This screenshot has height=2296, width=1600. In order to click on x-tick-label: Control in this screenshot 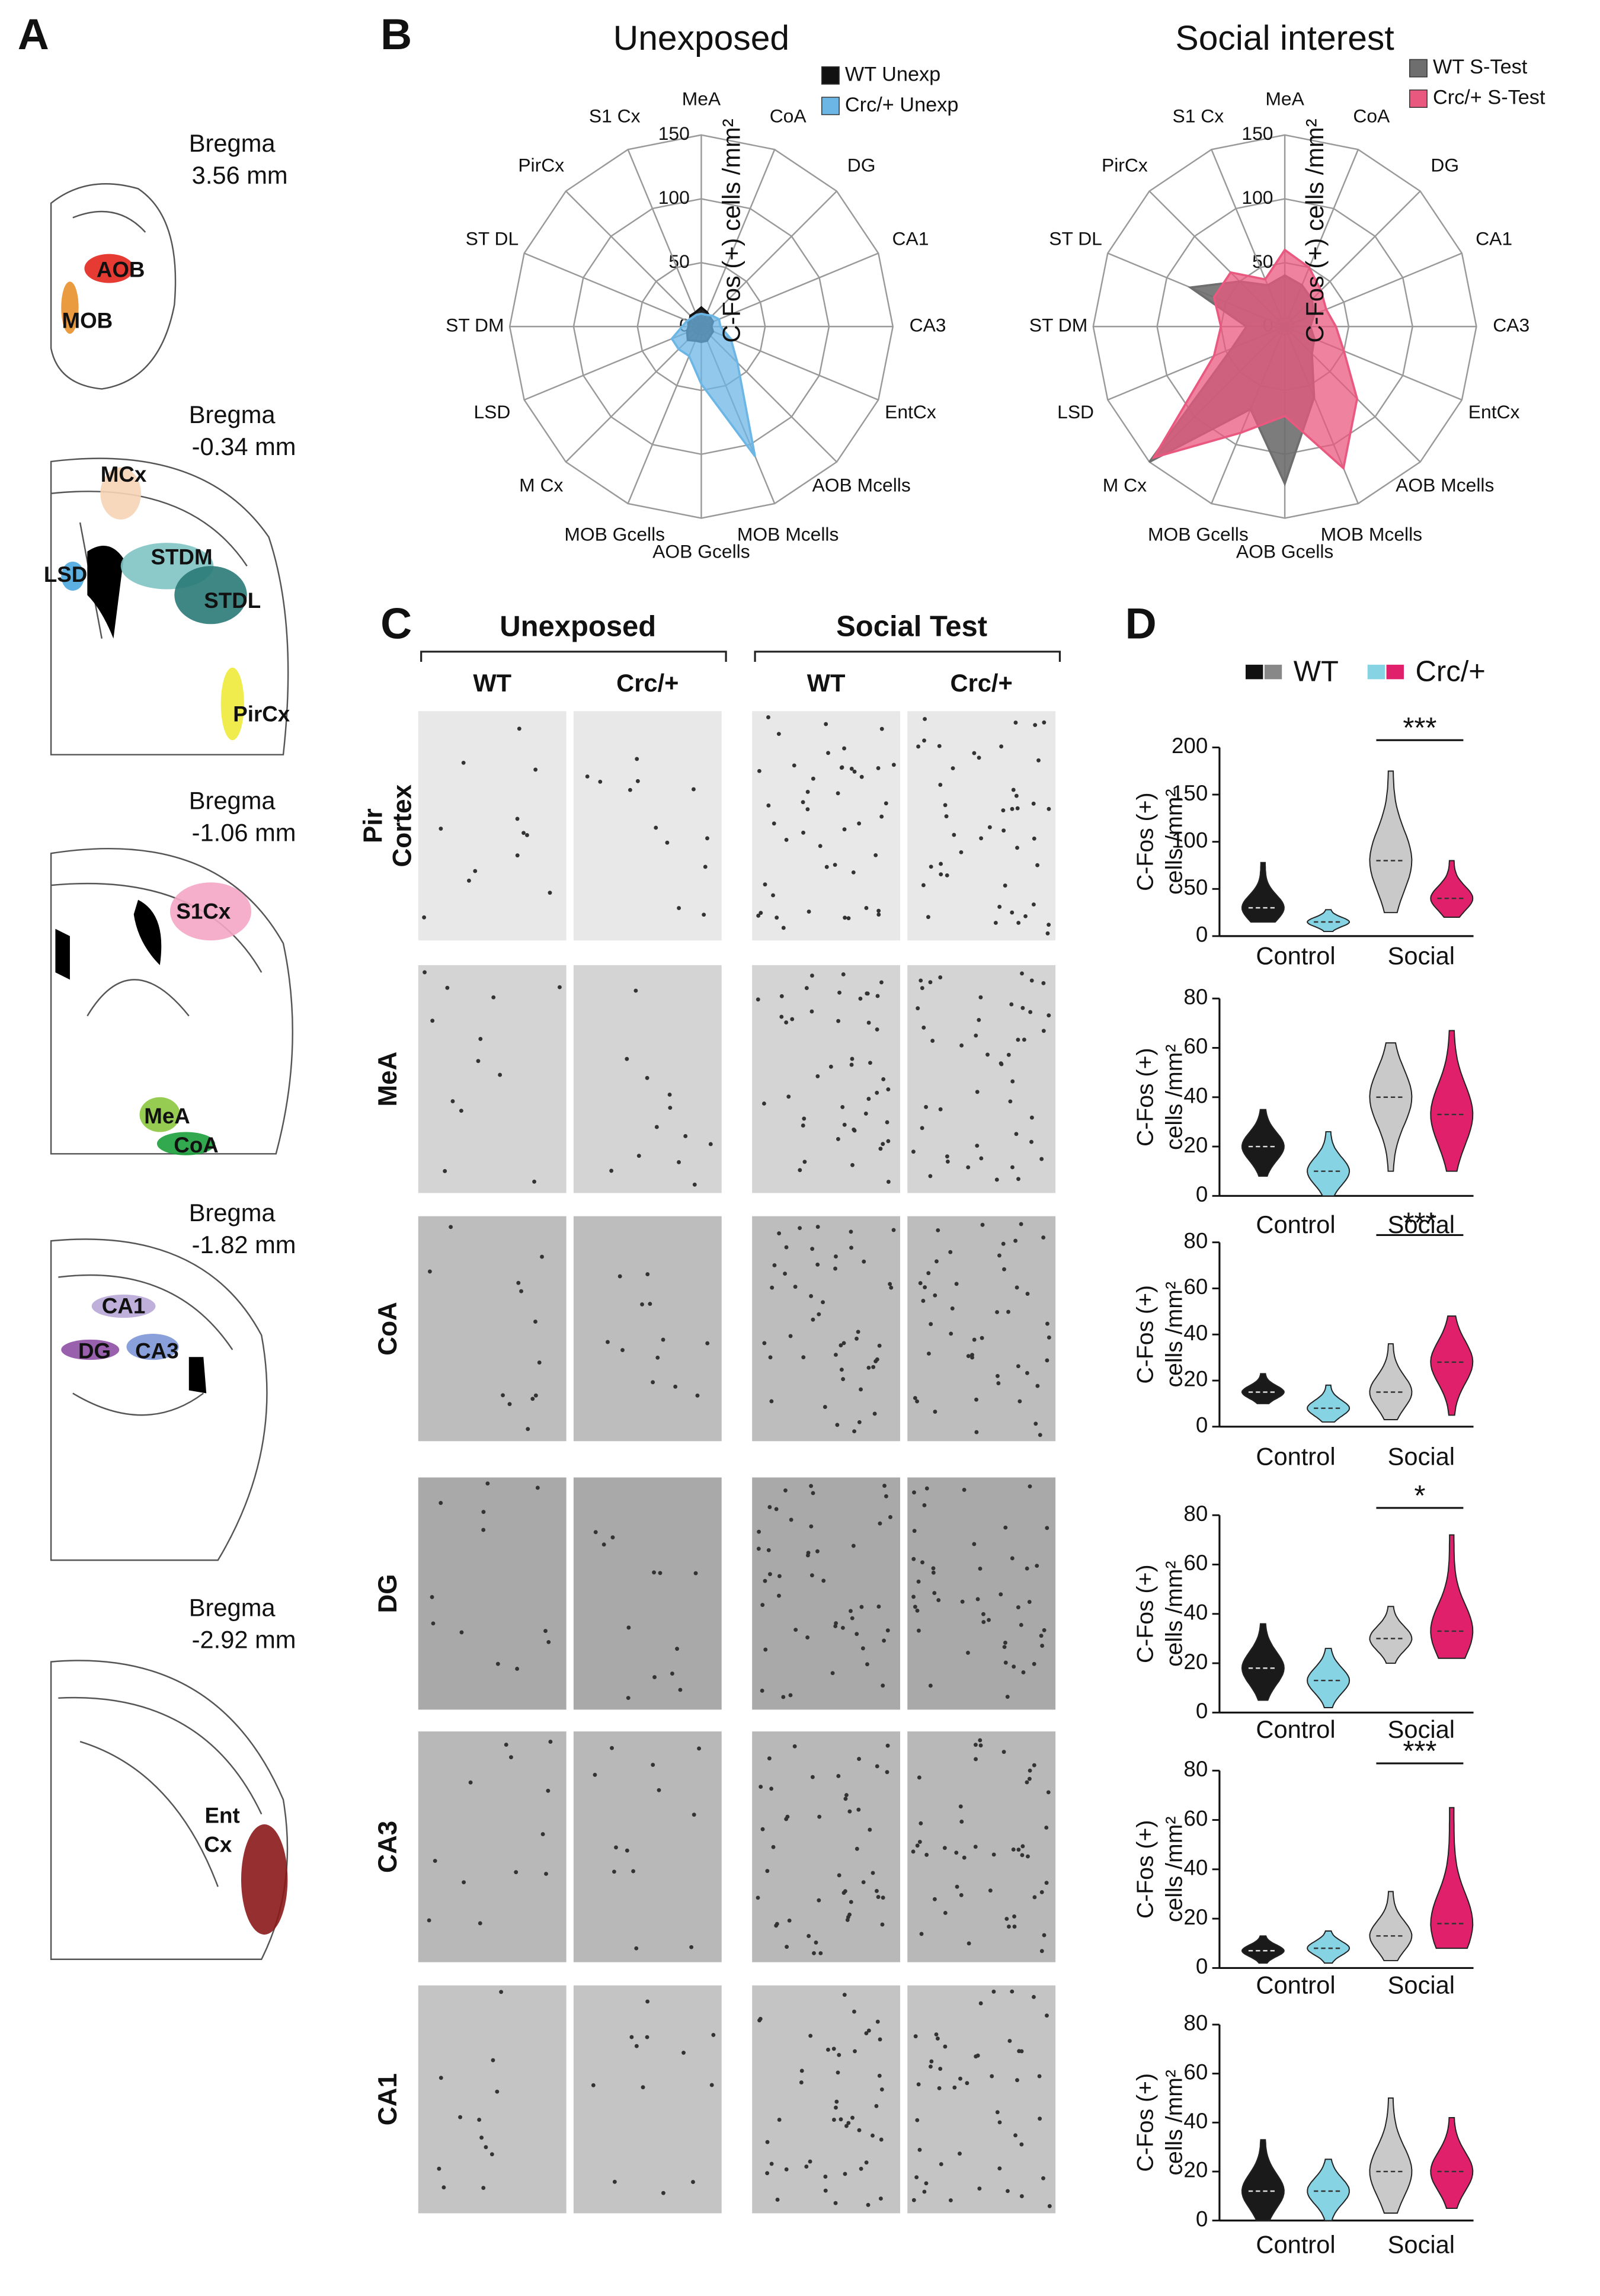, I will do `click(1295, 2245)`.